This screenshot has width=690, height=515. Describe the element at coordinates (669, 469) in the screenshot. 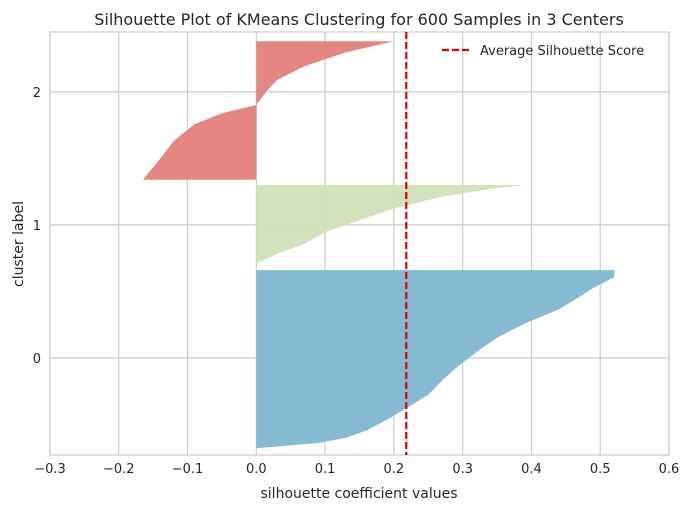

I see `x-tick-label: 0.6` at that location.